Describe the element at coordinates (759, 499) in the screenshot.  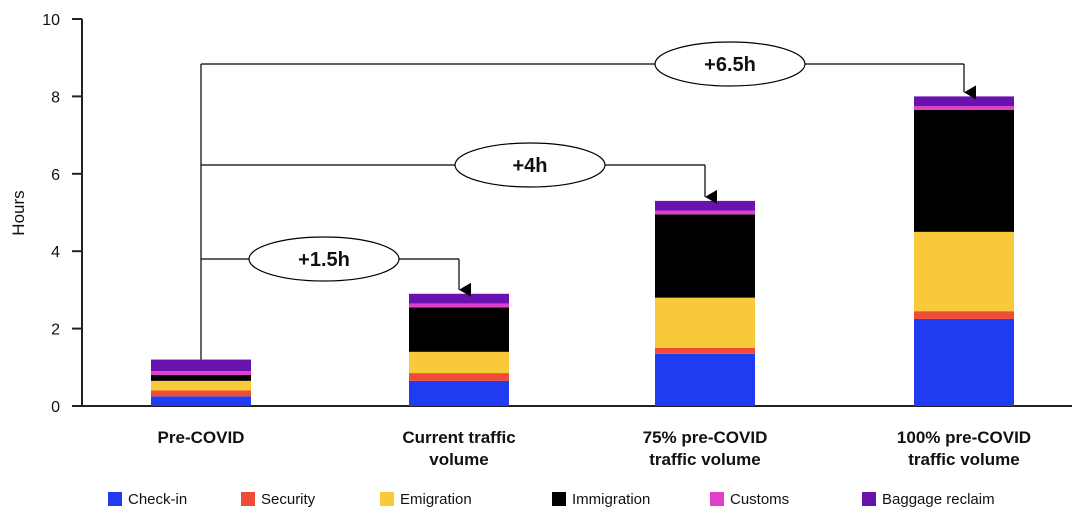
I see `legend-label: Customs` at that location.